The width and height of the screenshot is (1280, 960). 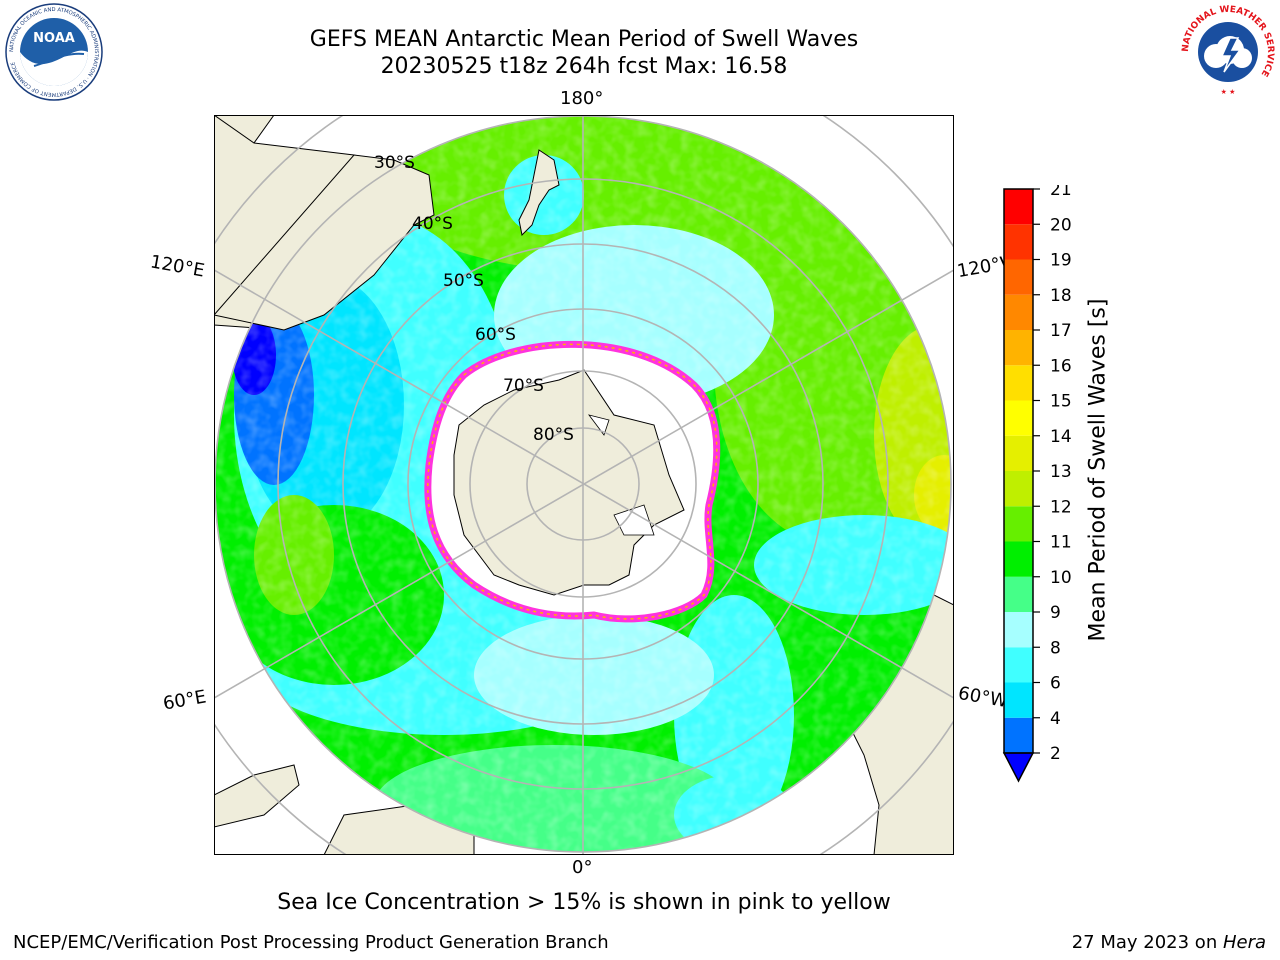 What do you see at coordinates (1061, 507) in the screenshot?
I see `colorbar-tick-label: 12` at bounding box center [1061, 507].